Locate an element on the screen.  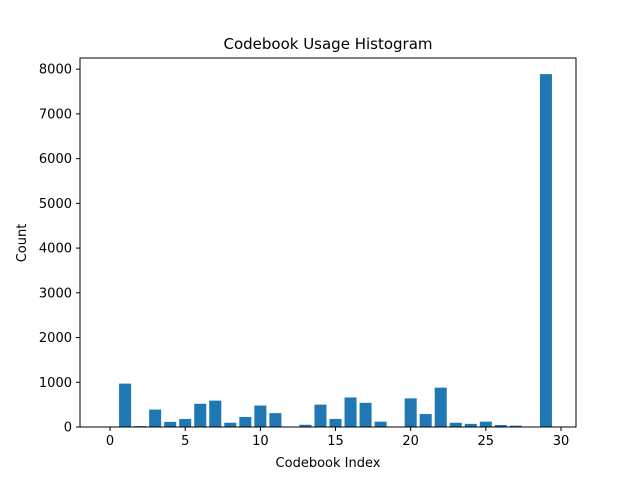
y-tick-label: 0 is located at coordinates (68, 428).